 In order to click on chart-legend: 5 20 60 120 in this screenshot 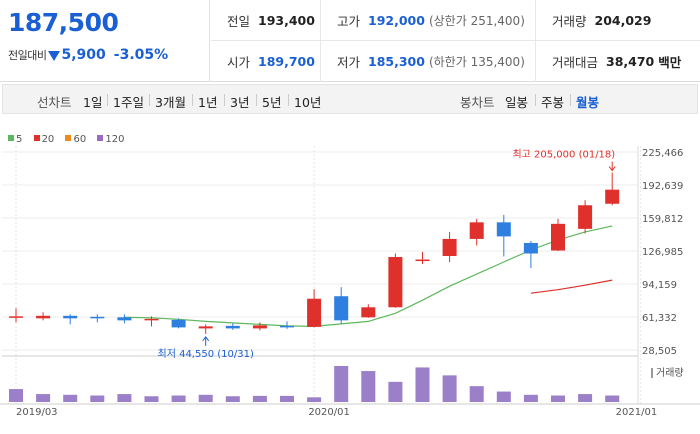, I will do `click(70, 139)`.